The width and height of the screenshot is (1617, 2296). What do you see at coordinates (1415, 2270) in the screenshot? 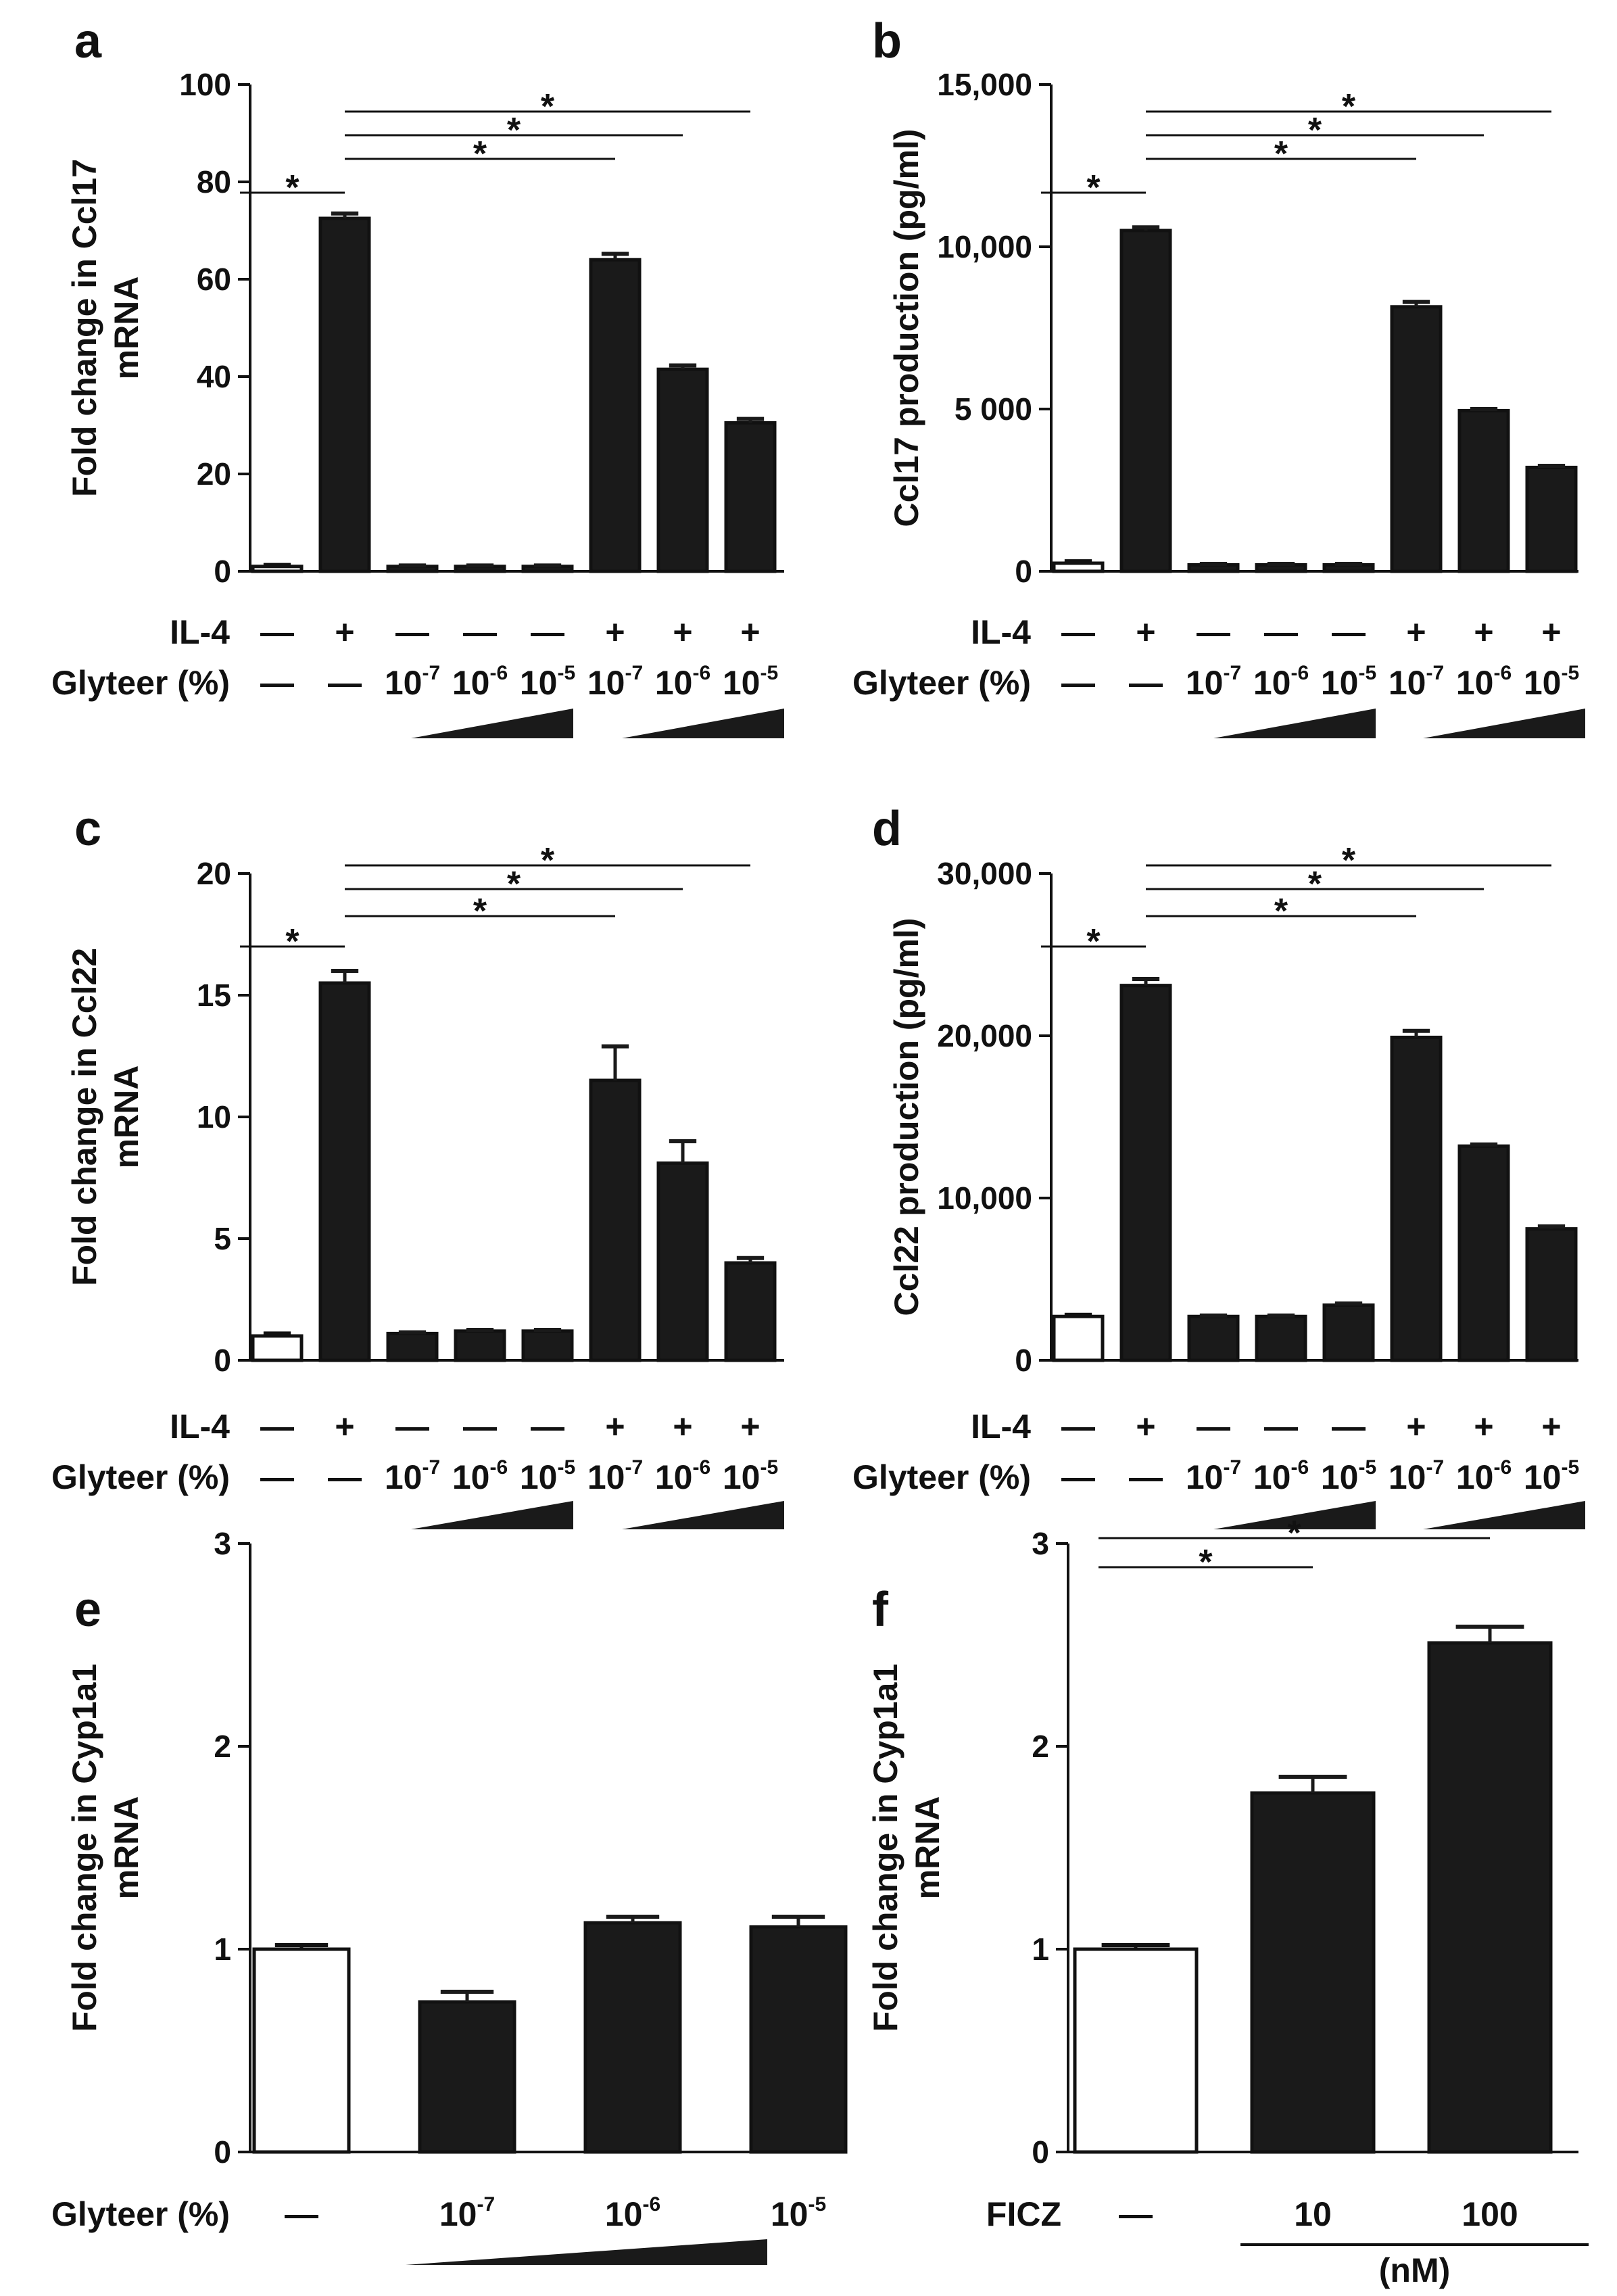
I see `unit-label: (nM)` at bounding box center [1415, 2270].